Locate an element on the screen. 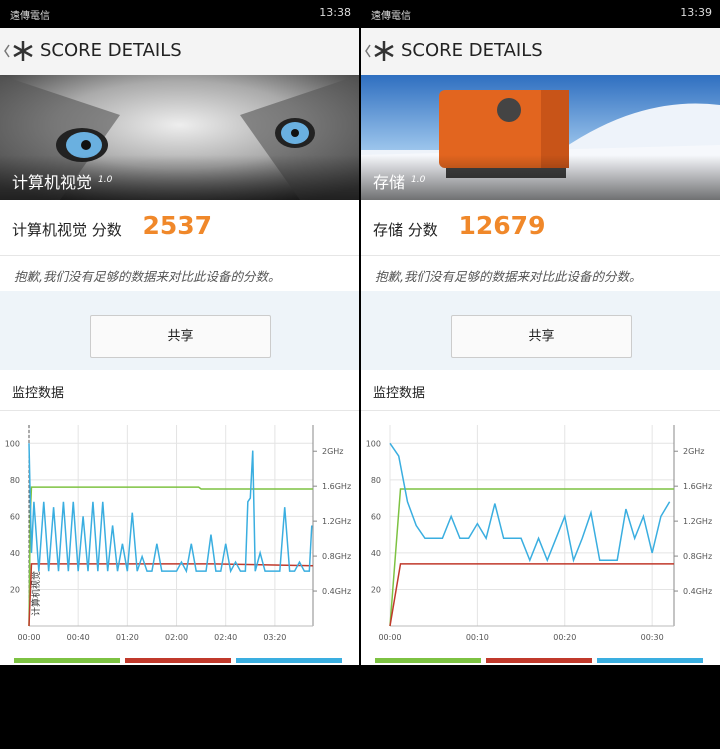 This screenshot has width=720, height=749. clock: 13:38 is located at coordinates (335, 12).